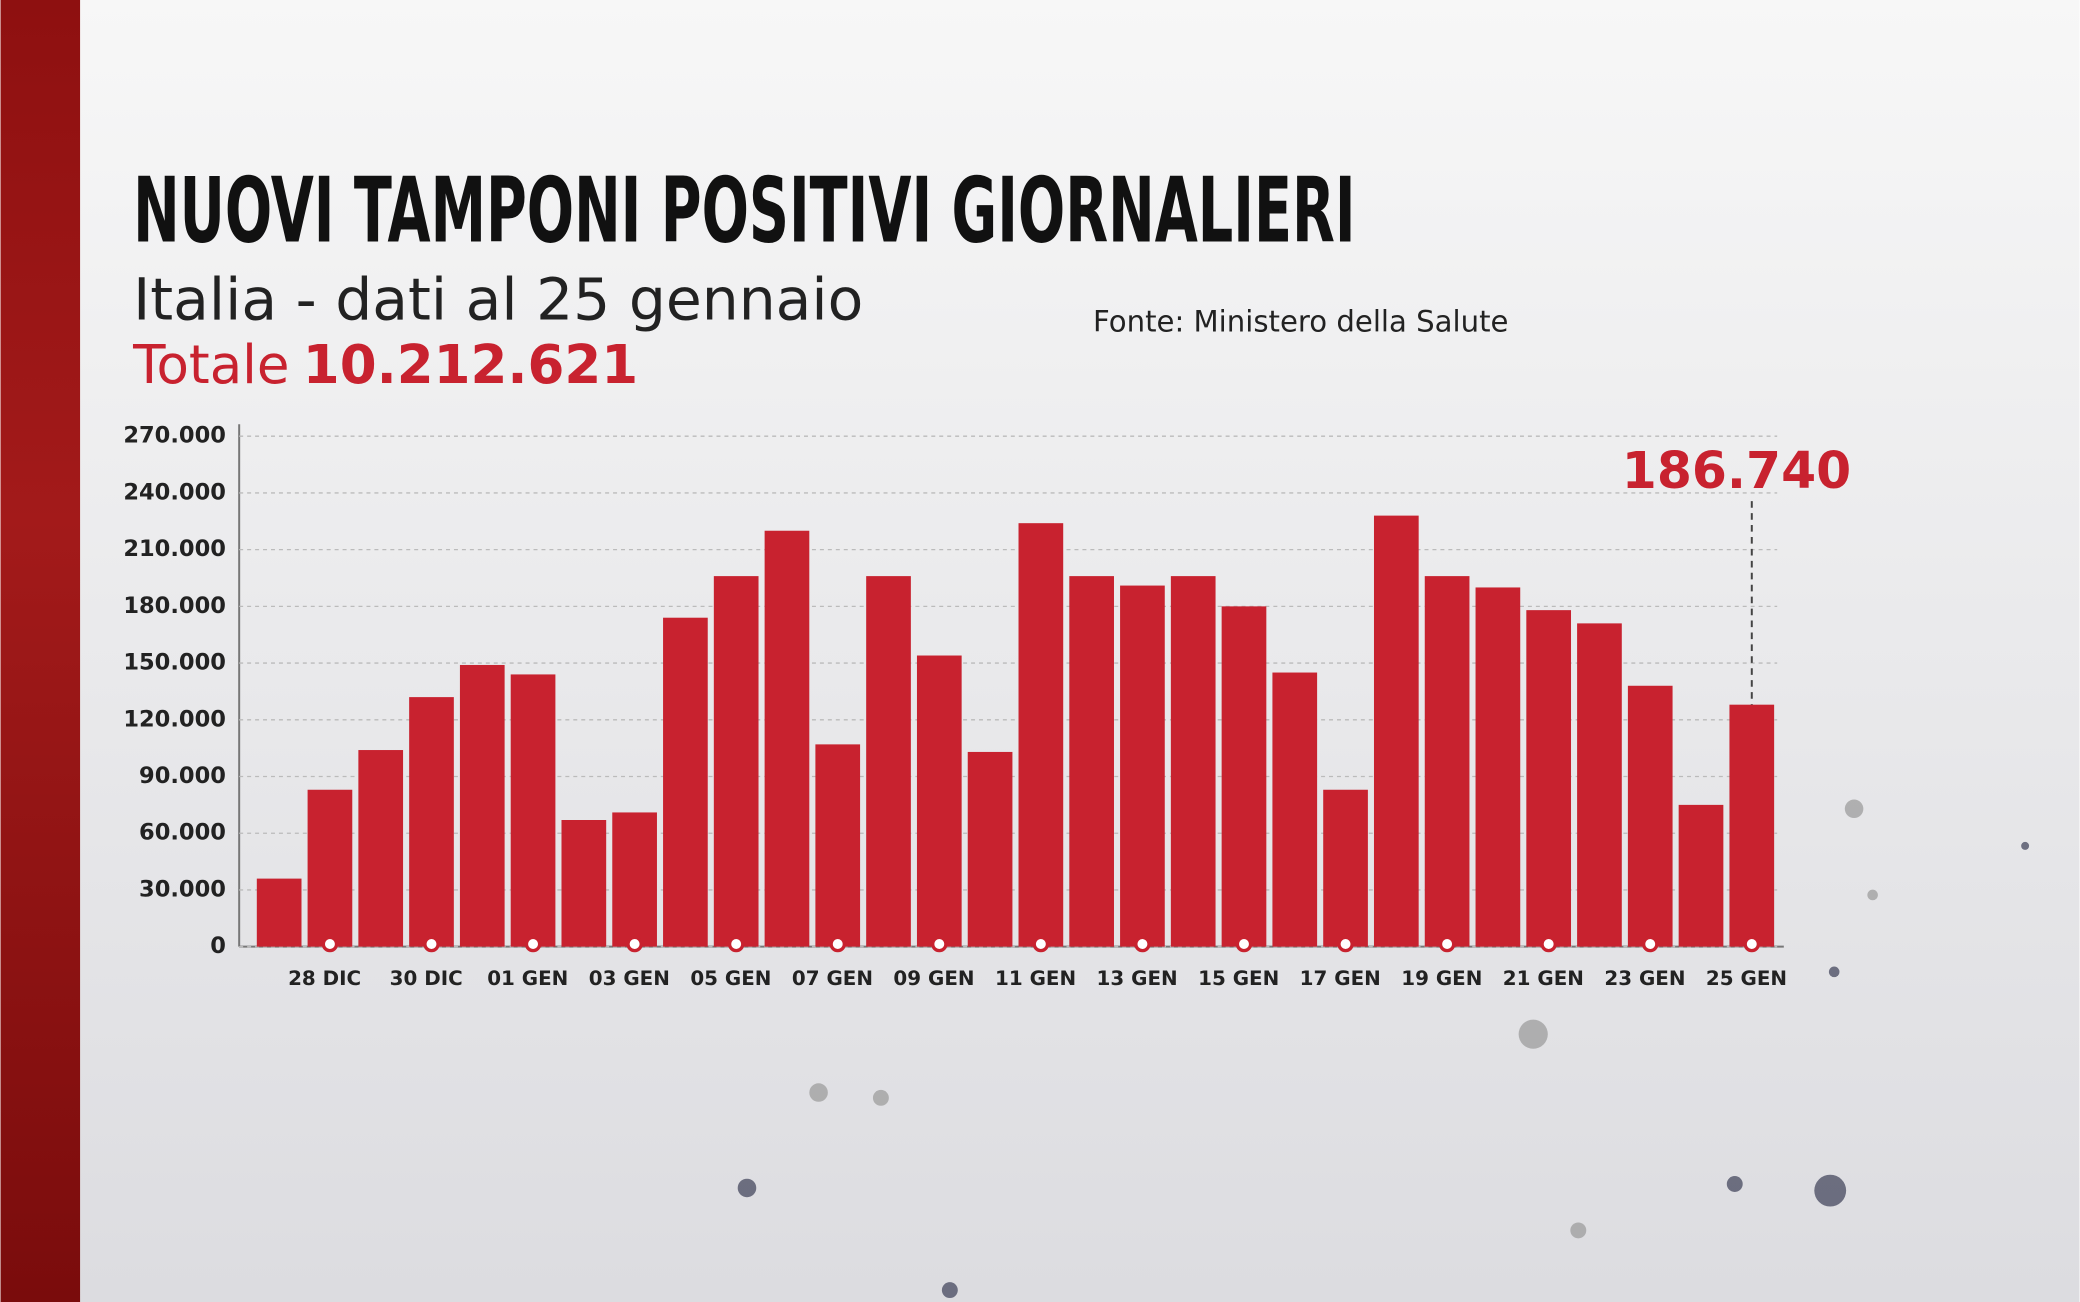  I want to click on x-tick-label: 25 GEN, so click(1746, 978).